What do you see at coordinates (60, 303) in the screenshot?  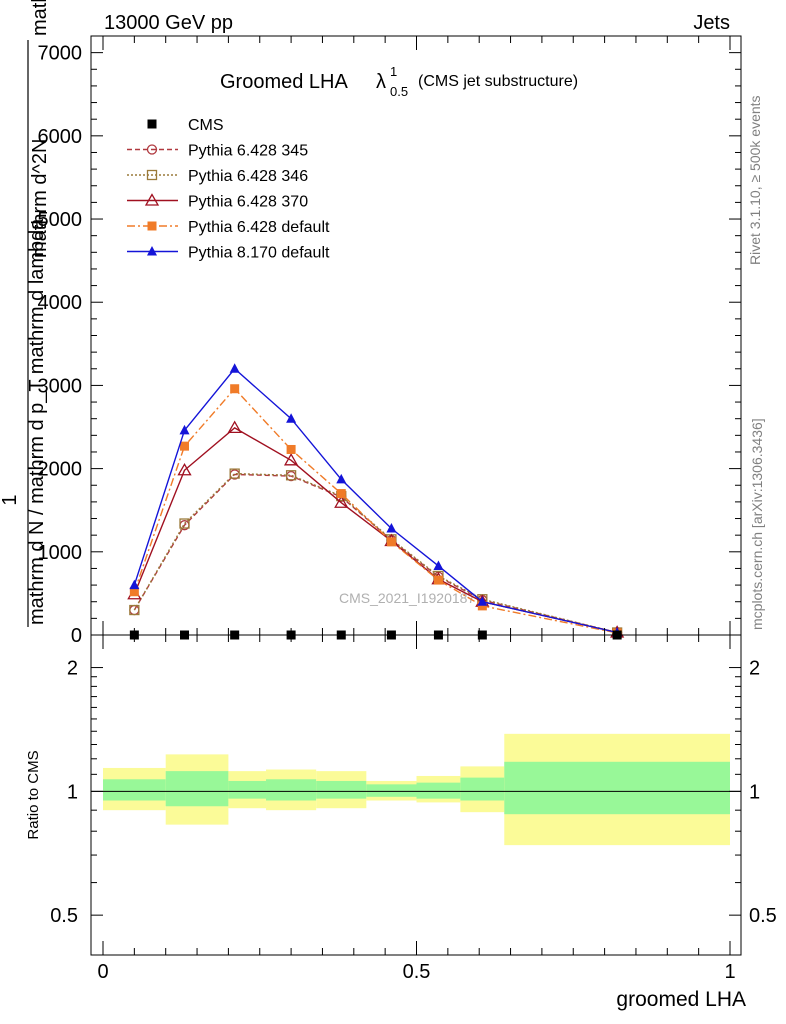 I see `main-ytick-label: 4000` at bounding box center [60, 303].